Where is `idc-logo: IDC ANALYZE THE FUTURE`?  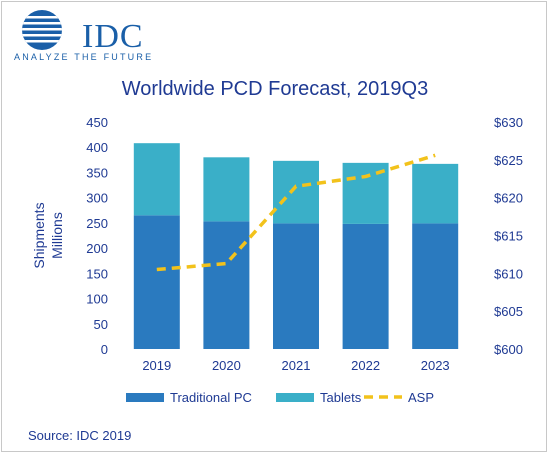 idc-logo: IDC ANALYZE THE FUTURE is located at coordinates (82, 37).